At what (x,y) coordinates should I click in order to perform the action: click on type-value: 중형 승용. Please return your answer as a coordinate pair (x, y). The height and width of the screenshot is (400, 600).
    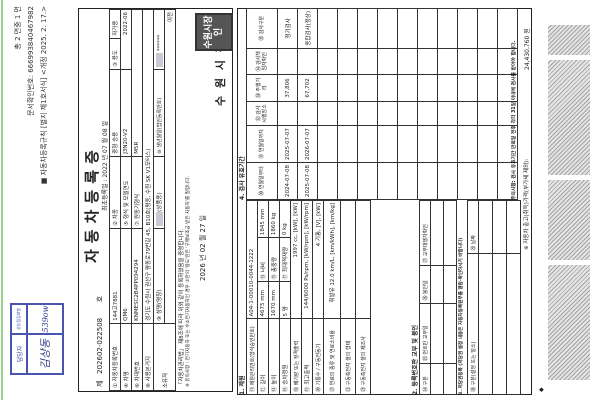
    Looking at the image, I should click on (115, 113).